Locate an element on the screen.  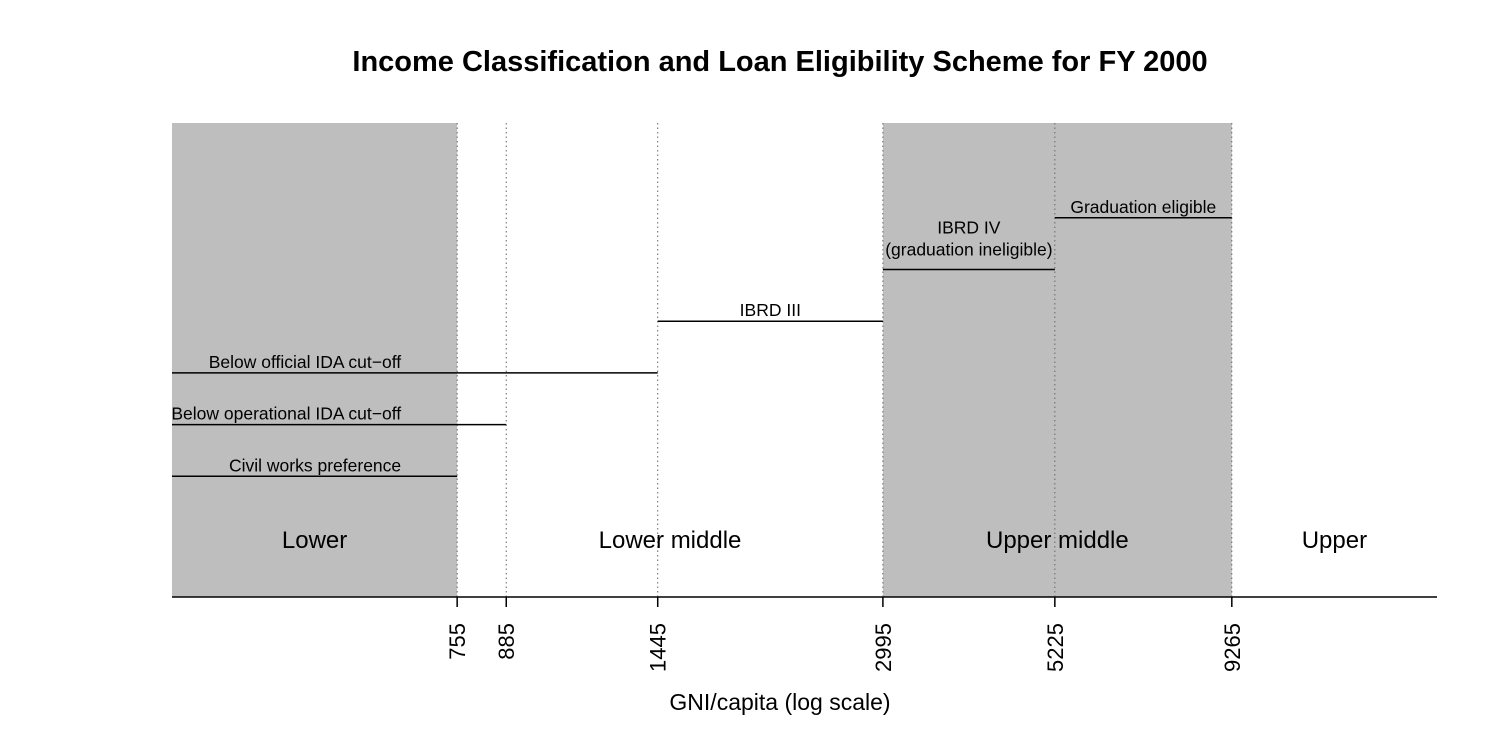
range-ibrd-iv-label: IBRD IV is located at coordinates (969, 228).